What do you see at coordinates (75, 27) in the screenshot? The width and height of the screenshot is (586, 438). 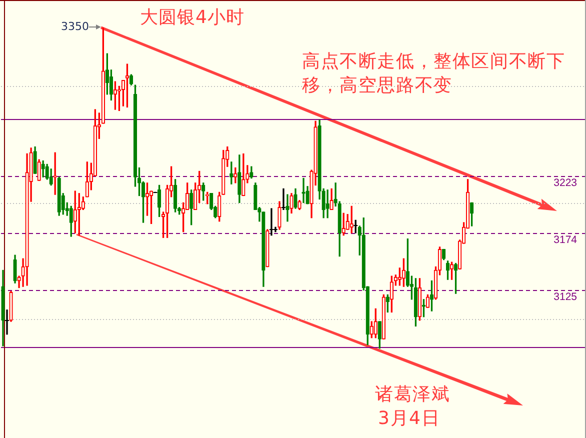 I see `annotation: 3350` at bounding box center [75, 27].